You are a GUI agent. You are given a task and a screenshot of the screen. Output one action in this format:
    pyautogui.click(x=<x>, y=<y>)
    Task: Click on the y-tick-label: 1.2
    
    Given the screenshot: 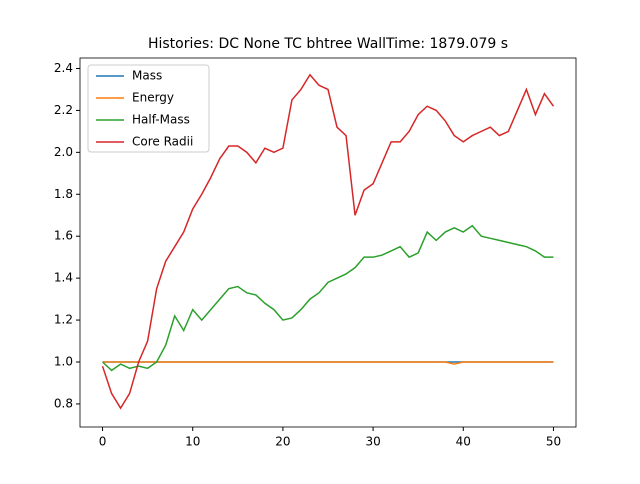 What is the action you would take?
    pyautogui.click(x=63, y=320)
    